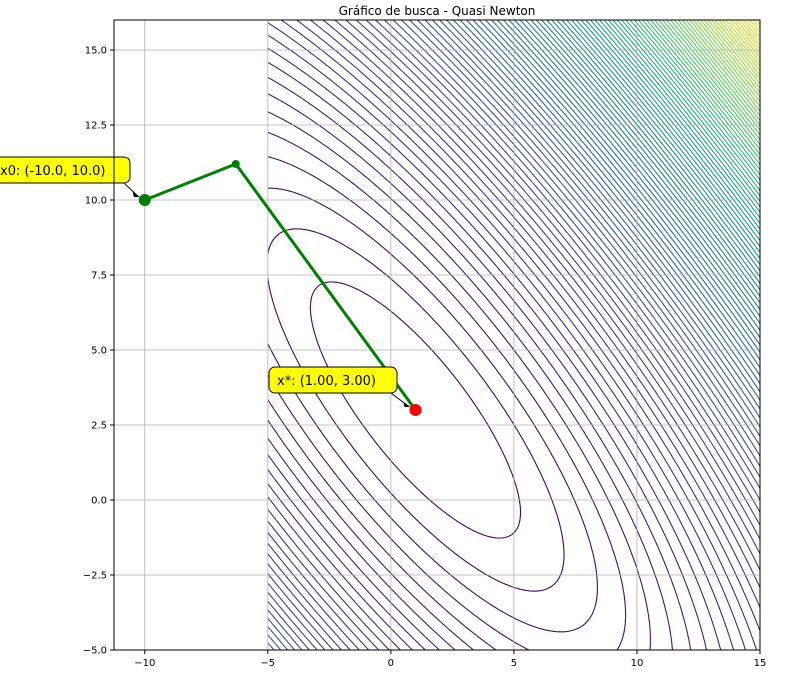 The height and width of the screenshot is (677, 788). I want to click on y-tick-label: 5.0, so click(99, 351).